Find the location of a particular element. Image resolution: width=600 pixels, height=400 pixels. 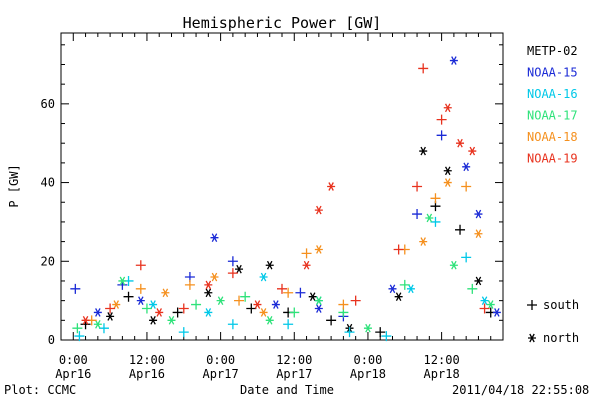

marker-legend-item: south is located at coordinates (553, 305).